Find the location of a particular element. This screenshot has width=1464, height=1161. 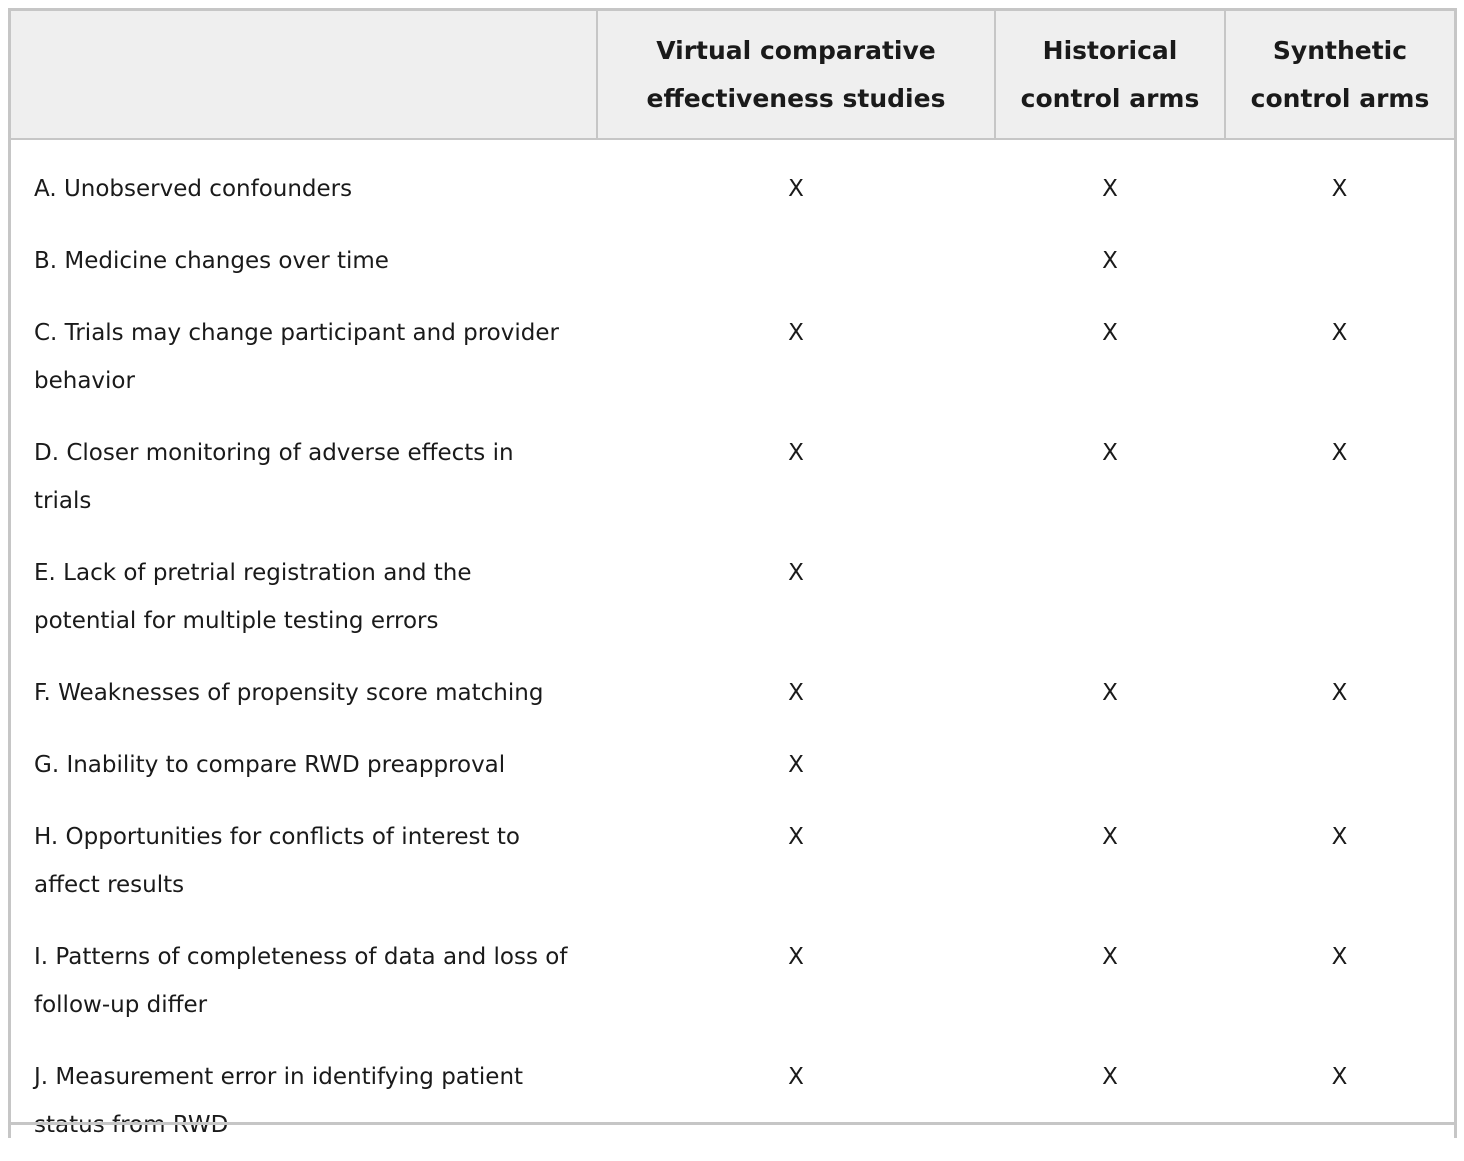

header-label: Synthetic control arms is located at coordinates (1340, 74).